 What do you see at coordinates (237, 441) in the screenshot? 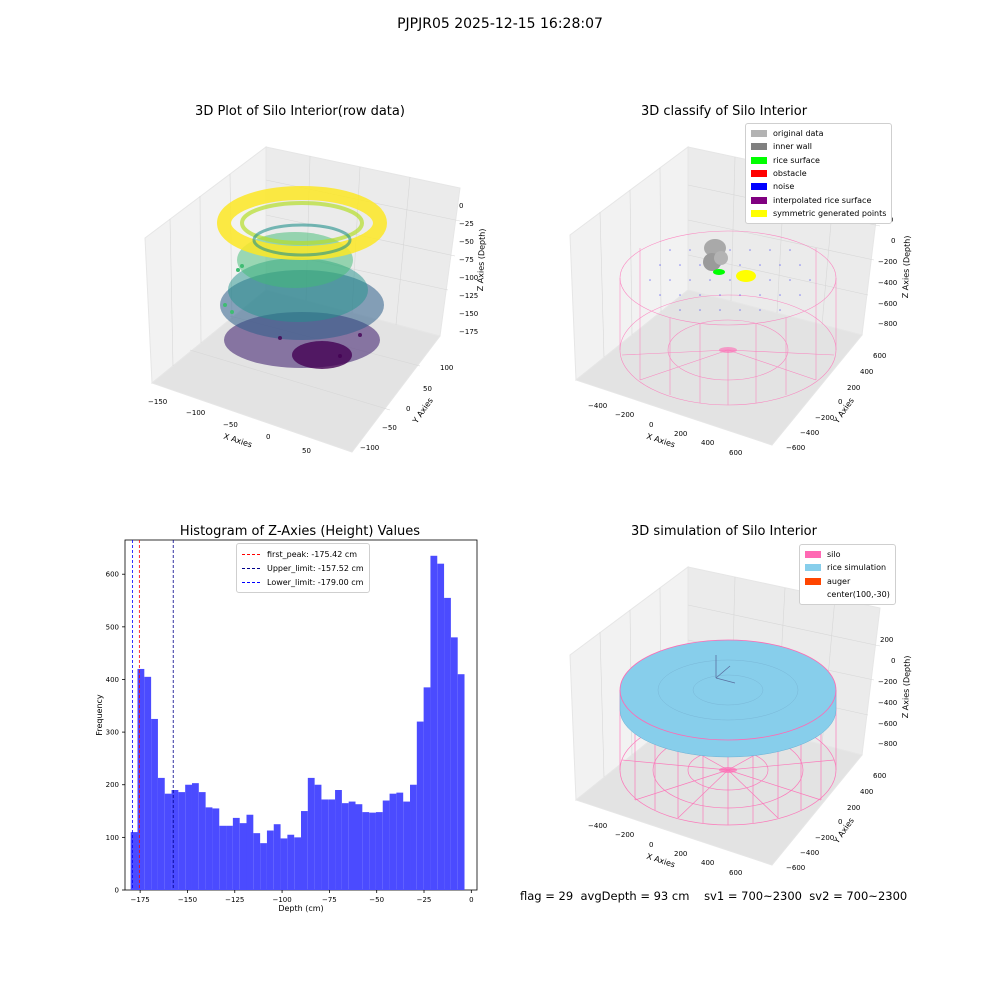
I see `x-axis-label: X Axies` at bounding box center [237, 441].